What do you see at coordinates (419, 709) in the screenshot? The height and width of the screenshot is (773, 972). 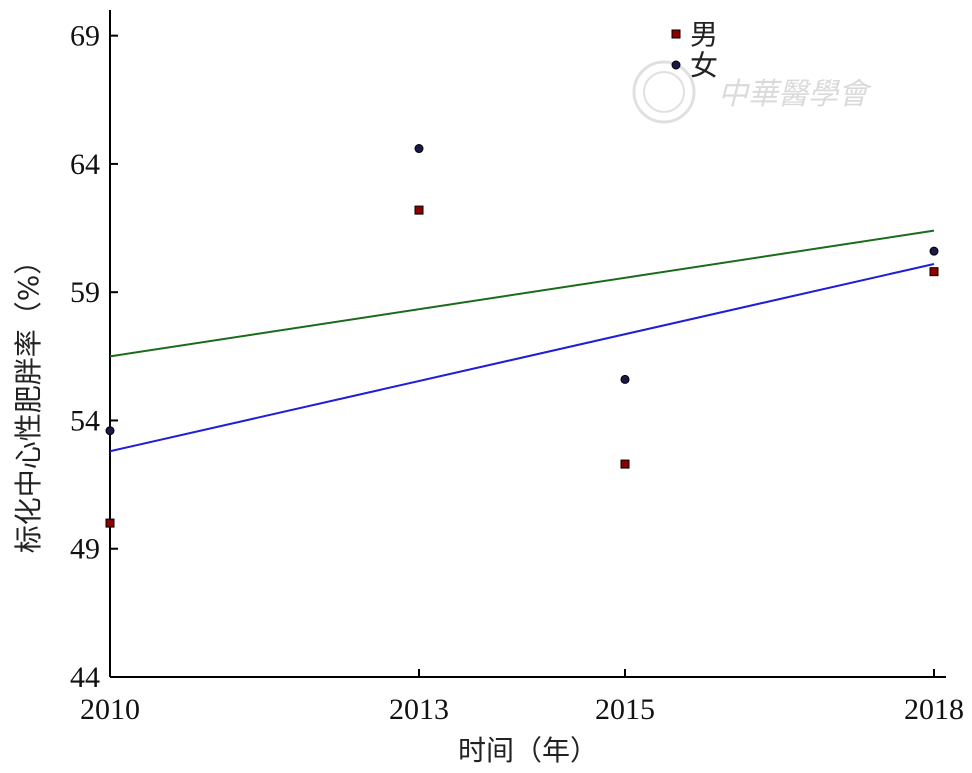 I see `x-tick-label: 2013` at bounding box center [419, 709].